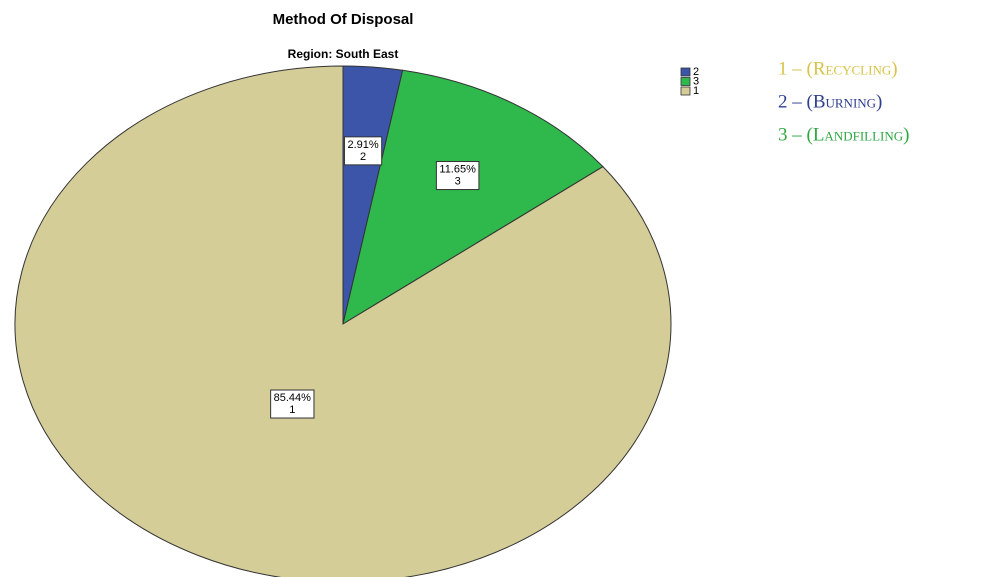 The width and height of the screenshot is (989, 577). What do you see at coordinates (362, 145) in the screenshot?
I see `data-label-value: 2.91%` at bounding box center [362, 145].